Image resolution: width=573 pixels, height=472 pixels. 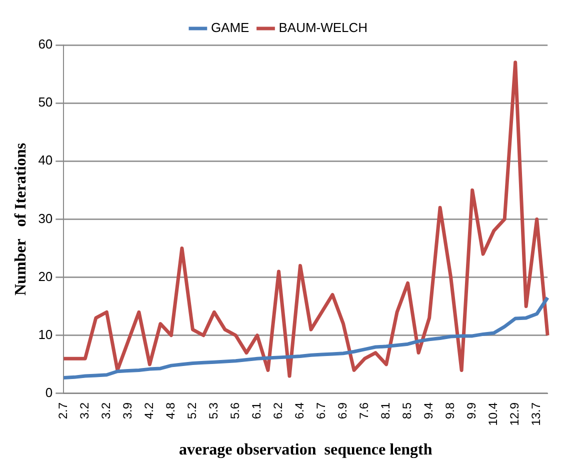 What do you see at coordinates (471, 411) in the screenshot?
I see `x-tick-label: 9.9` at bounding box center [471, 411].